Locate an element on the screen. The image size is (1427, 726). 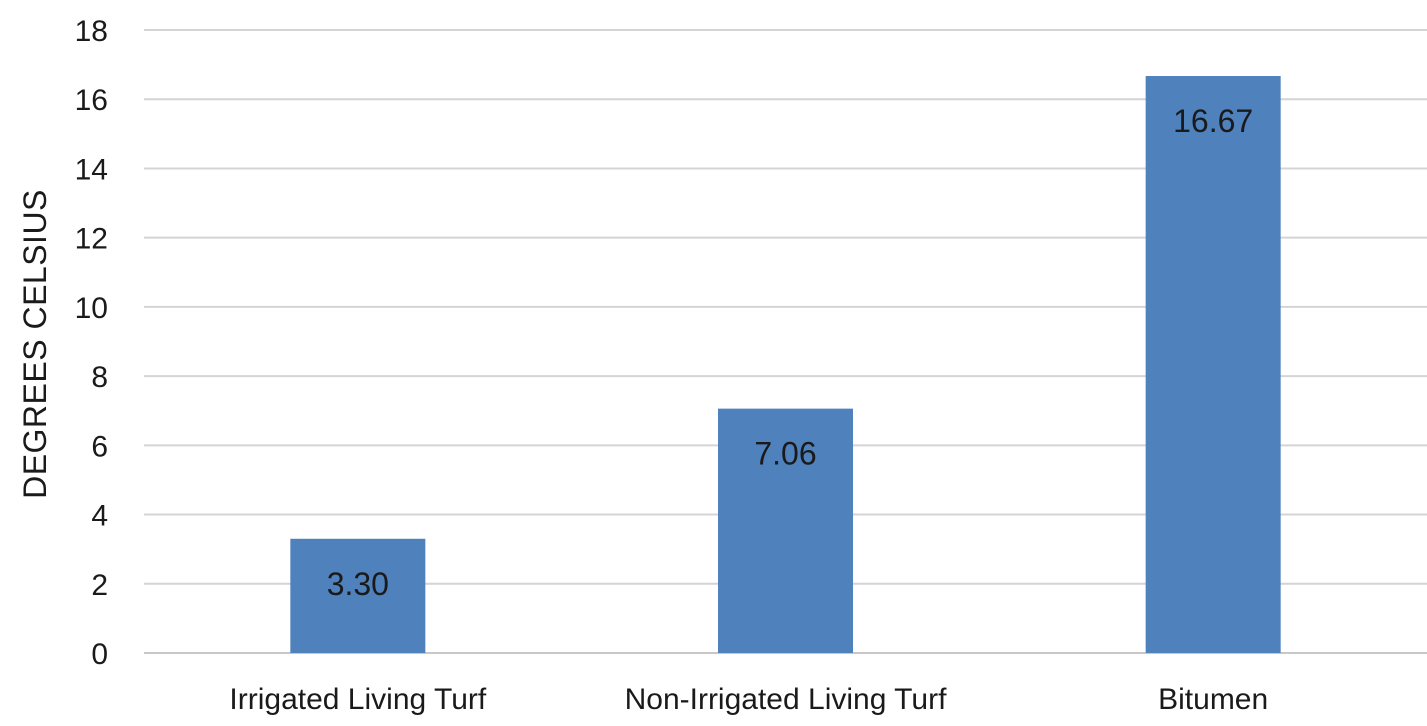
data-label: 16.67 is located at coordinates (1213, 121).